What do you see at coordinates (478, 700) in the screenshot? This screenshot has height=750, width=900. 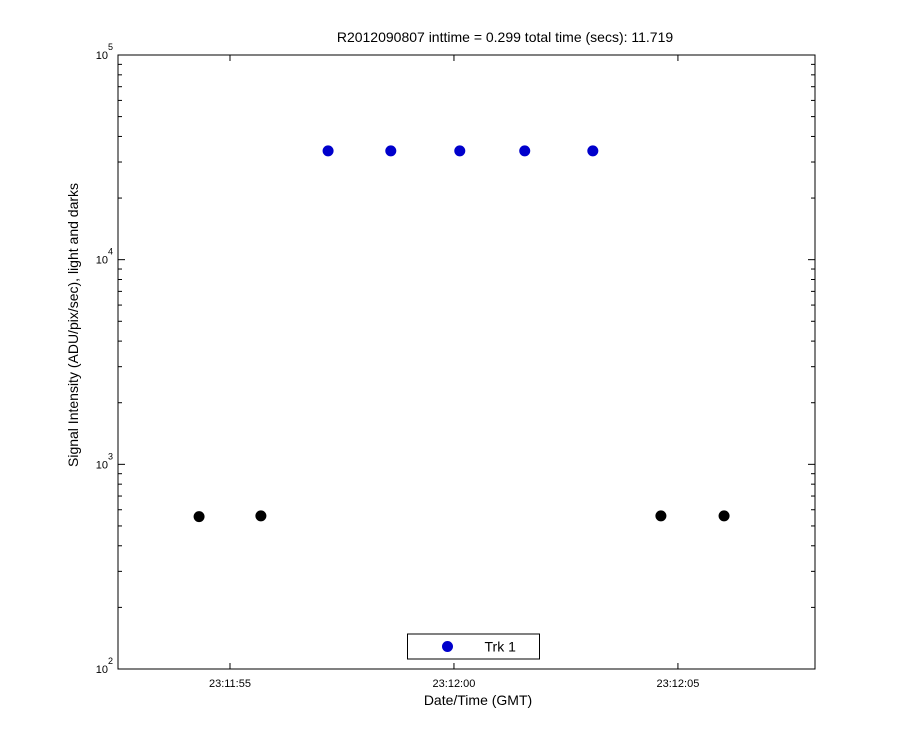 I see `x-axis-label: Date/Time (GMT)` at bounding box center [478, 700].